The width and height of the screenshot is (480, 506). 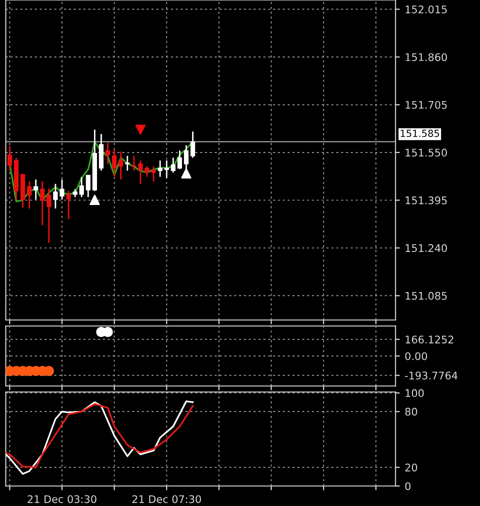 I want to click on y-tick-label: 151.395, so click(x=426, y=200).